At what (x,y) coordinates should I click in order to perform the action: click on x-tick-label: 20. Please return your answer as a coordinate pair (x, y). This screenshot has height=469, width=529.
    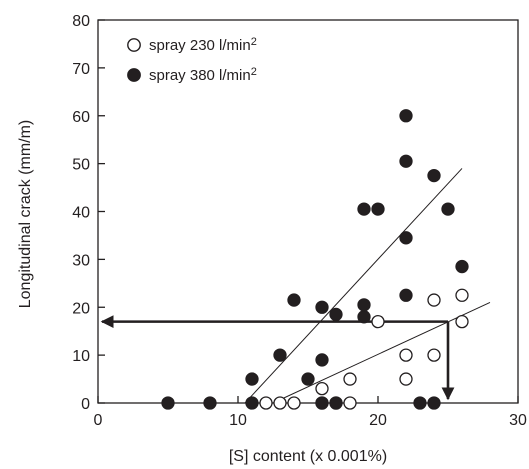
    Looking at the image, I should click on (378, 420).